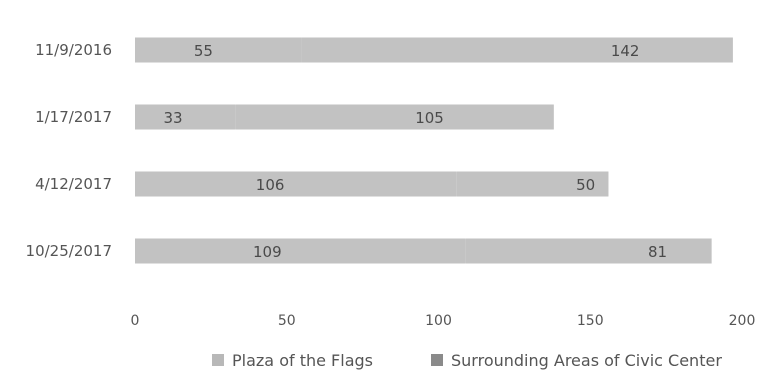  What do you see at coordinates (173, 118) in the screenshot?
I see `data-label-plaza-1: 33` at bounding box center [173, 118].